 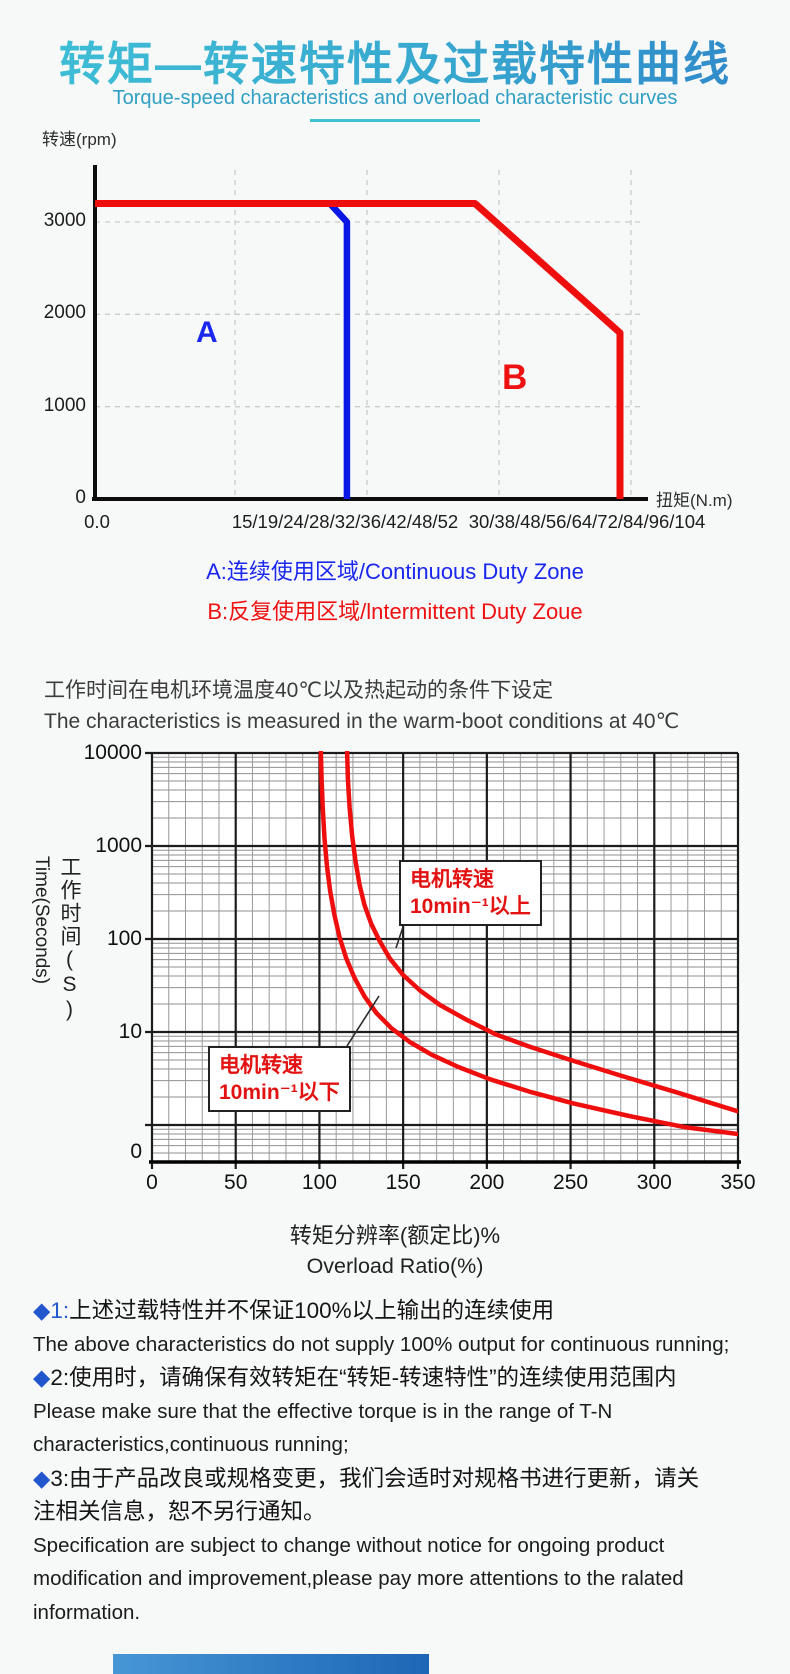 What do you see at coordinates (152, 1182) in the screenshot?
I see `x-tick-label: 0` at bounding box center [152, 1182].